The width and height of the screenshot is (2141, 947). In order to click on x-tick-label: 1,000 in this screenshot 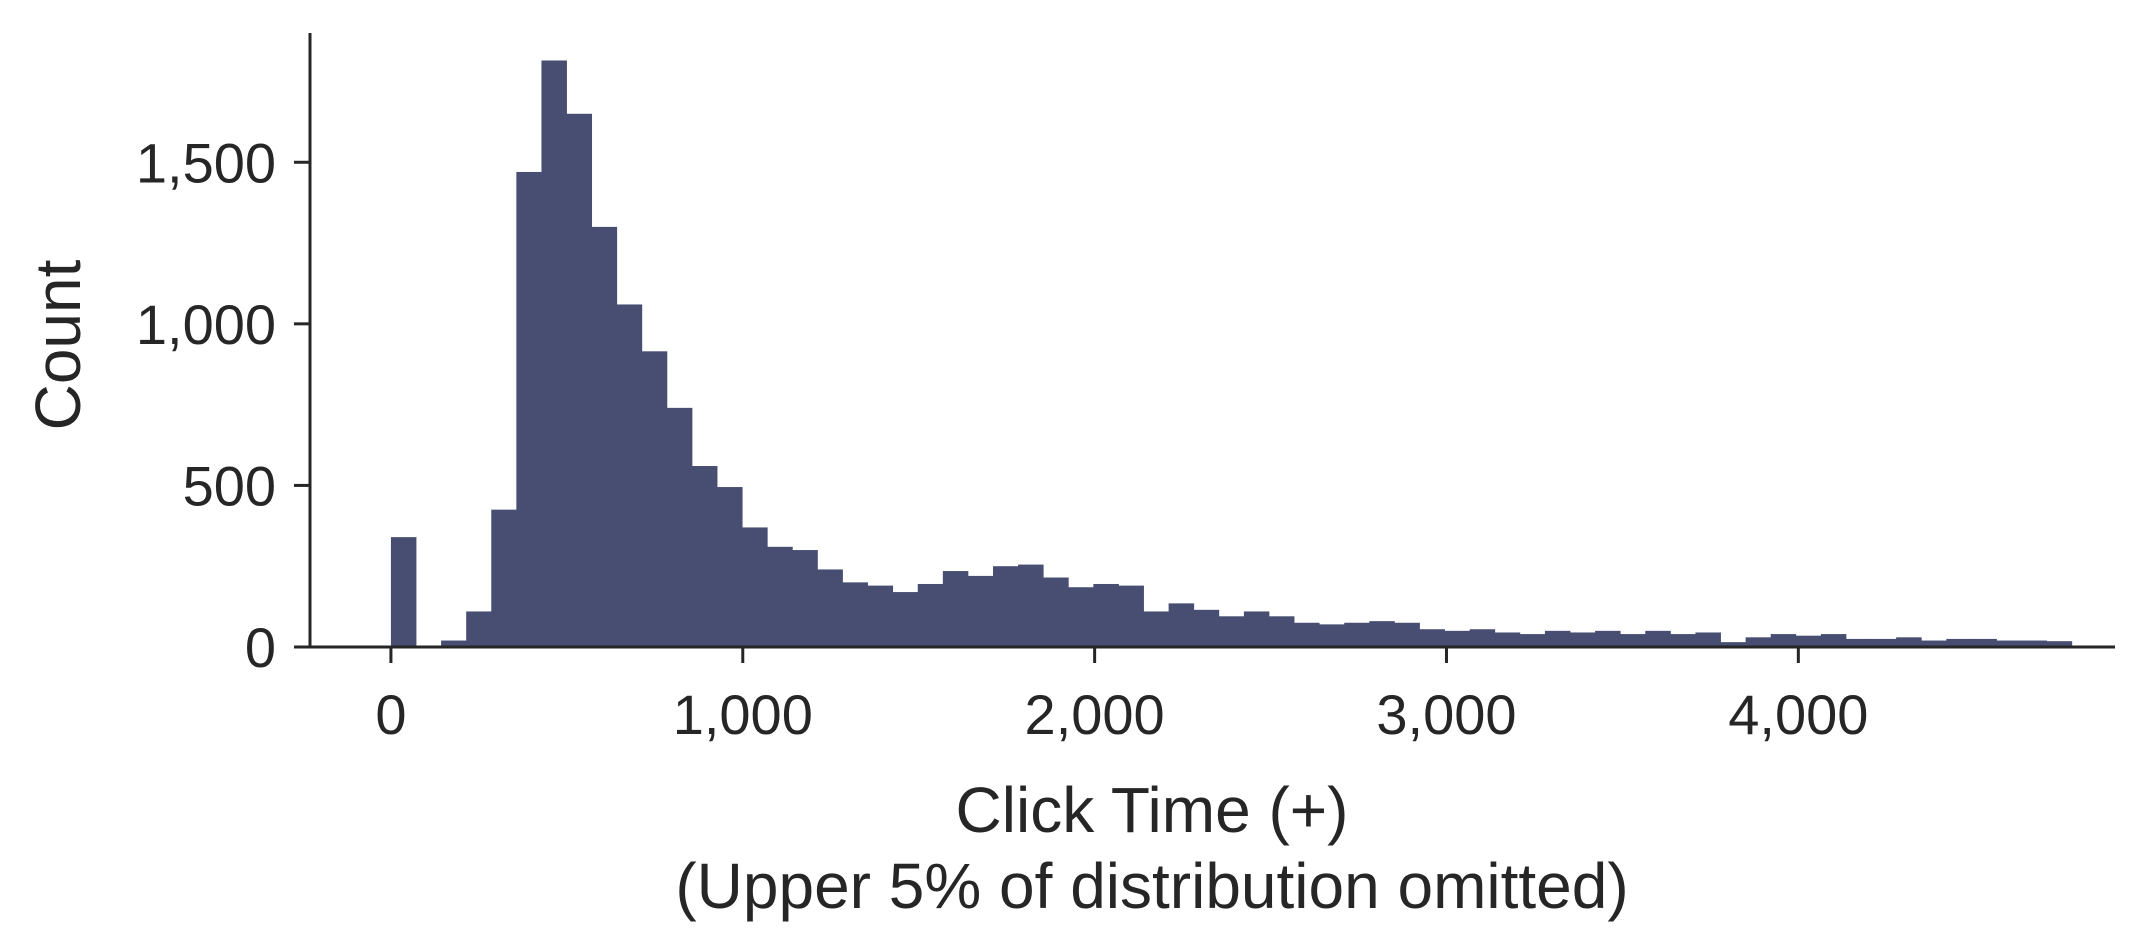, I will do `click(743, 714)`.